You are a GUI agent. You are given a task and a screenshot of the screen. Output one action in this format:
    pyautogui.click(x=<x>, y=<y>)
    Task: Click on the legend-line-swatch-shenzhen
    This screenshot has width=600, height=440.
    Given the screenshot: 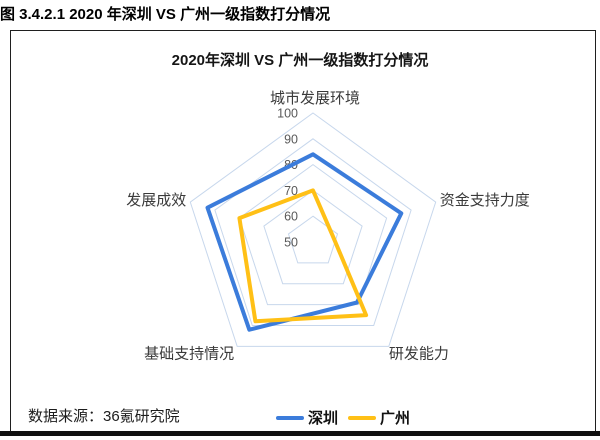 What is the action you would take?
    pyautogui.click(x=290, y=417)
    